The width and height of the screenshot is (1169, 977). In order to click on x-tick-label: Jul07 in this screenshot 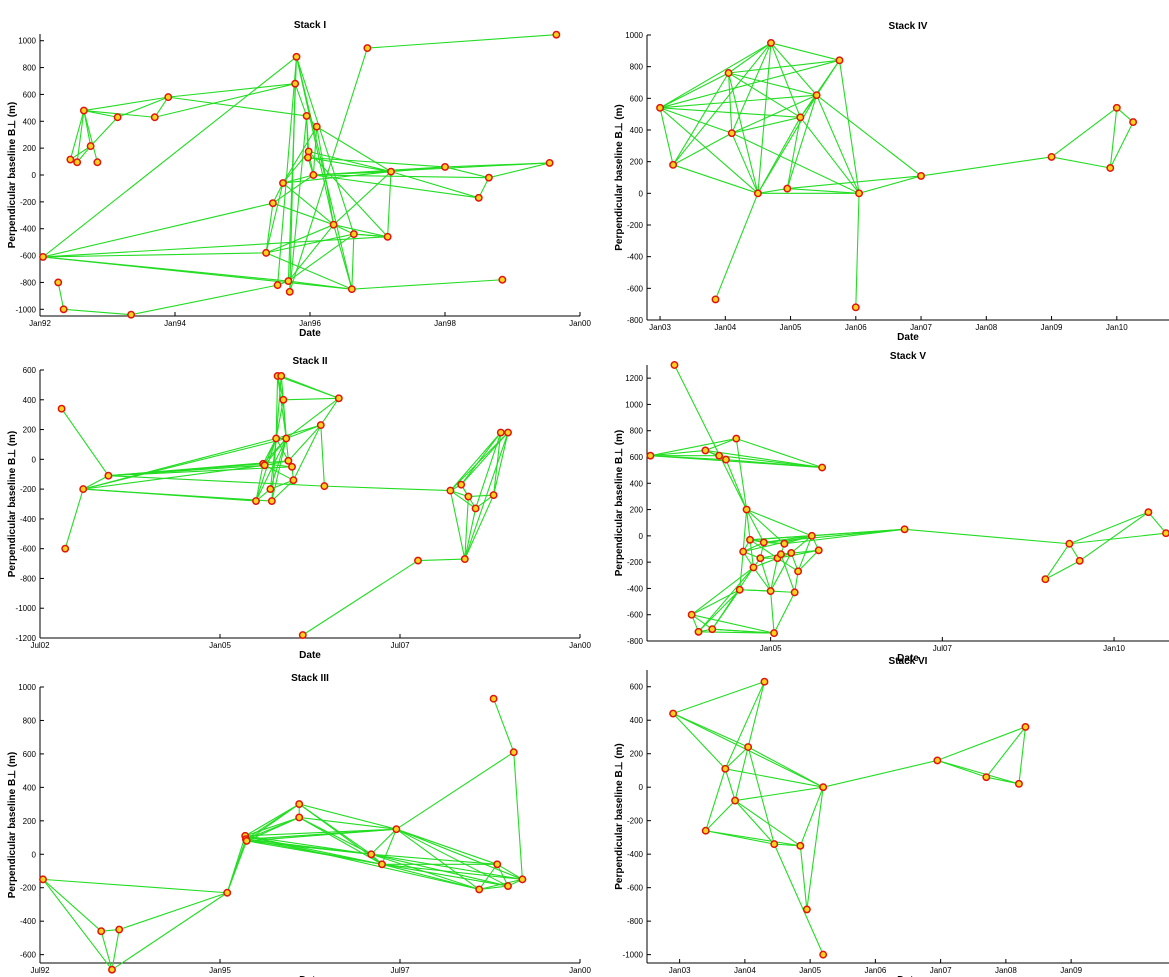, I will do `click(943, 648)`.